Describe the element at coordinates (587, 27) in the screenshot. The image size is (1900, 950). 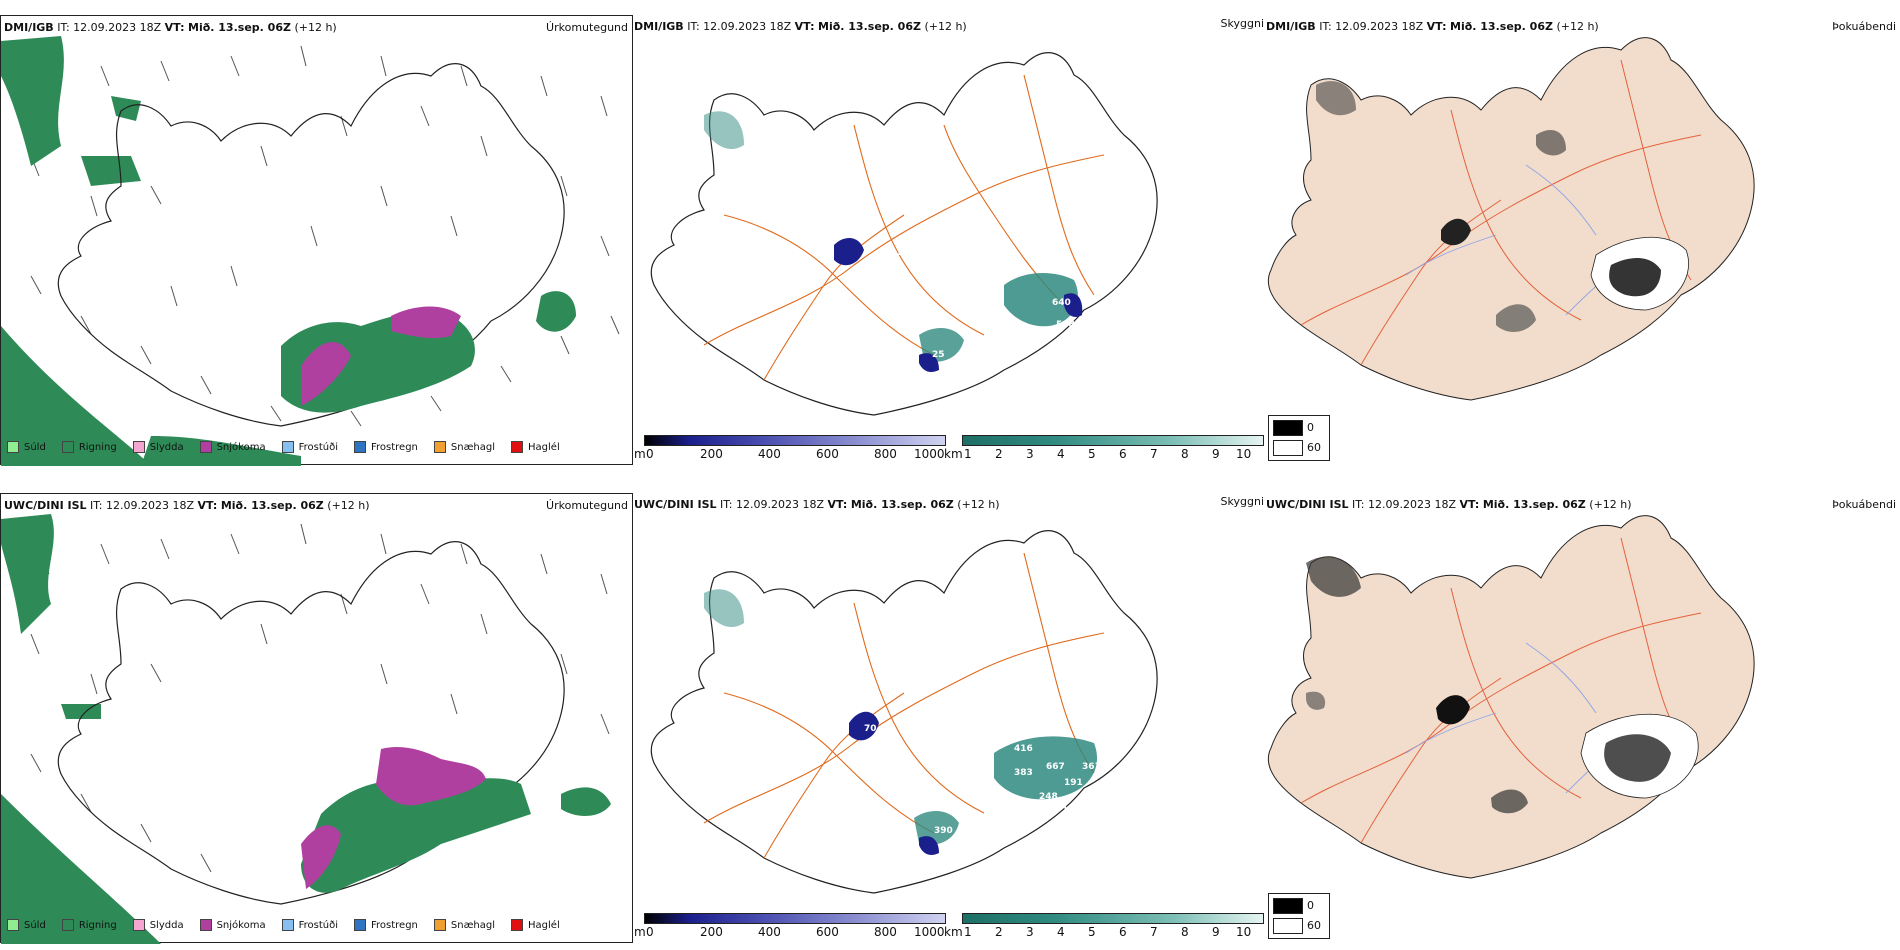
I see `precip-label-1: Úrkomutegund` at that location.